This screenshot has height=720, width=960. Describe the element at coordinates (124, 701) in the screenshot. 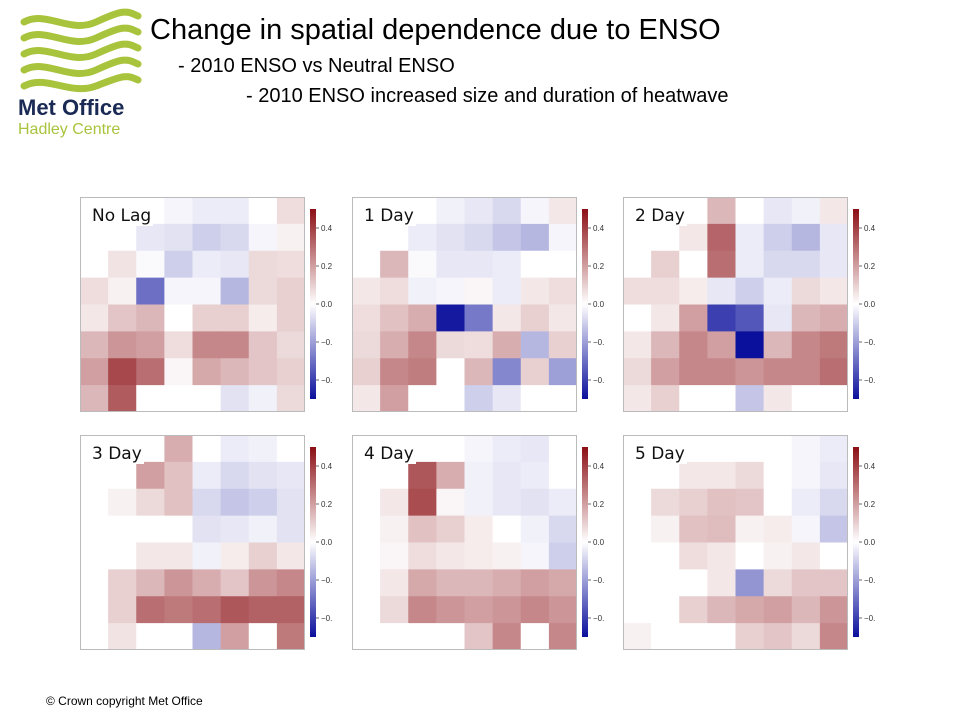

I see `copyright-footer: © Crown copyright Met Office` at that location.